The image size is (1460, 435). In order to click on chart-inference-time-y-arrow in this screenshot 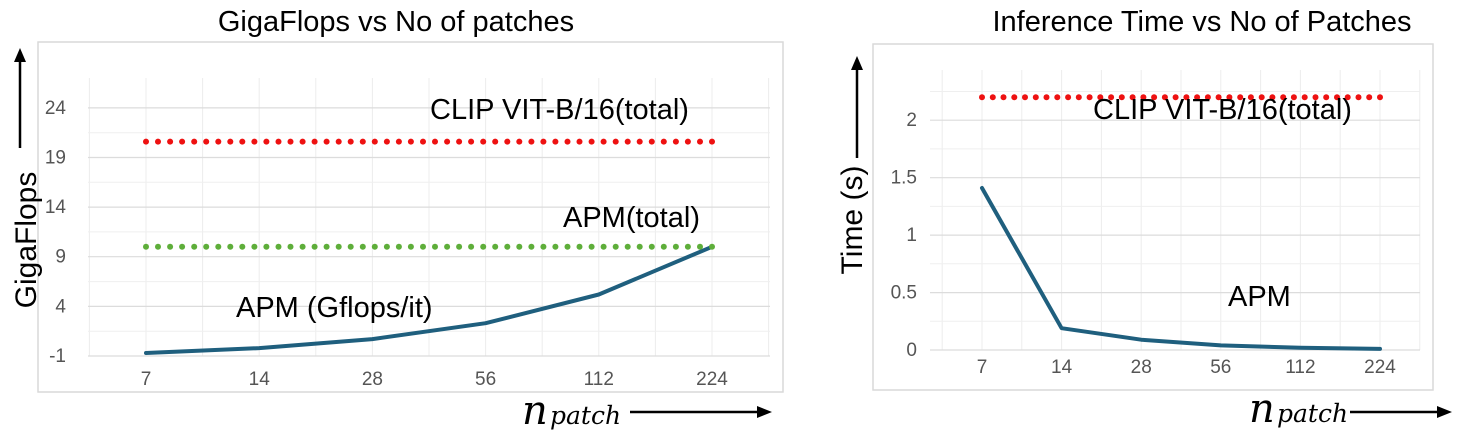, I will do `click(857, 107)`.